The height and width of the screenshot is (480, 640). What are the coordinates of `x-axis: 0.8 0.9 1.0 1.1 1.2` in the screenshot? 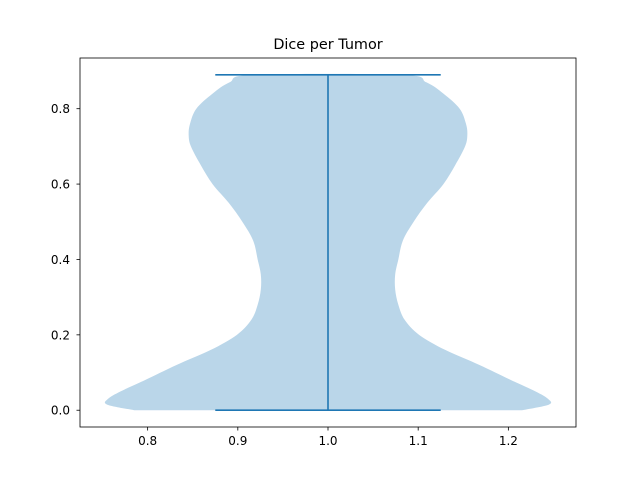 It's located at (328, 437).